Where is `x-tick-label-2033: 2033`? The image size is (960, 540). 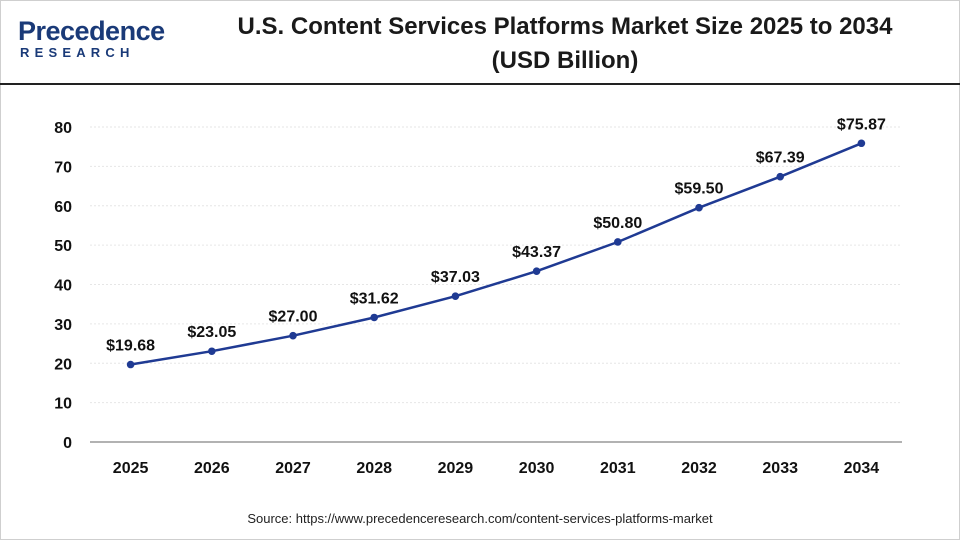 x-tick-label-2033: 2033 is located at coordinates (780, 468).